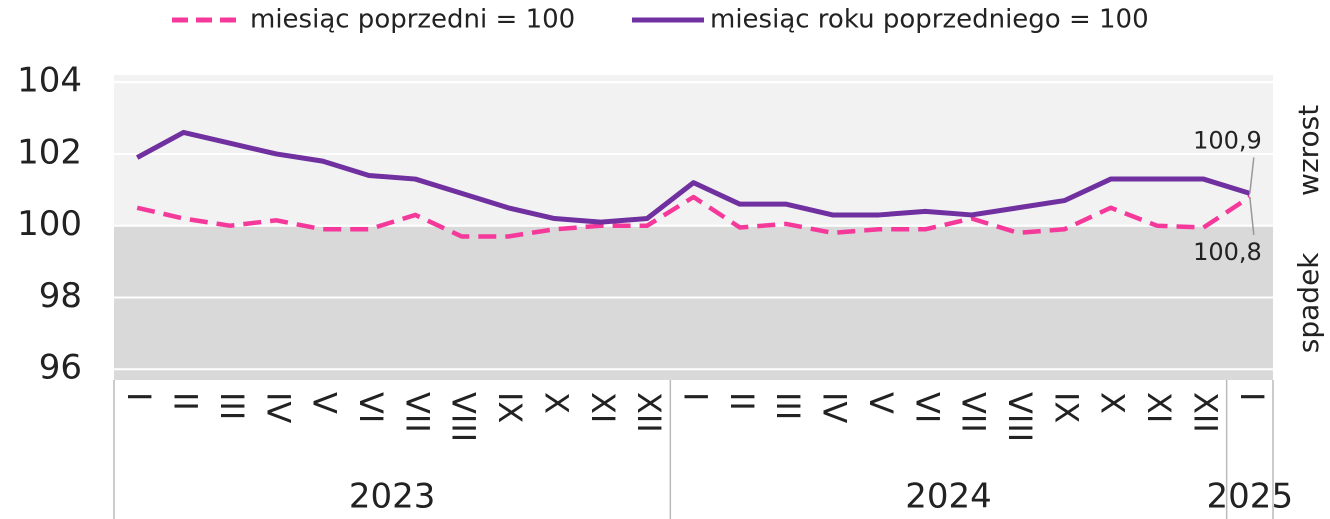  What do you see at coordinates (694, 216) in the screenshot?
I see `series-line` at bounding box center [694, 216].